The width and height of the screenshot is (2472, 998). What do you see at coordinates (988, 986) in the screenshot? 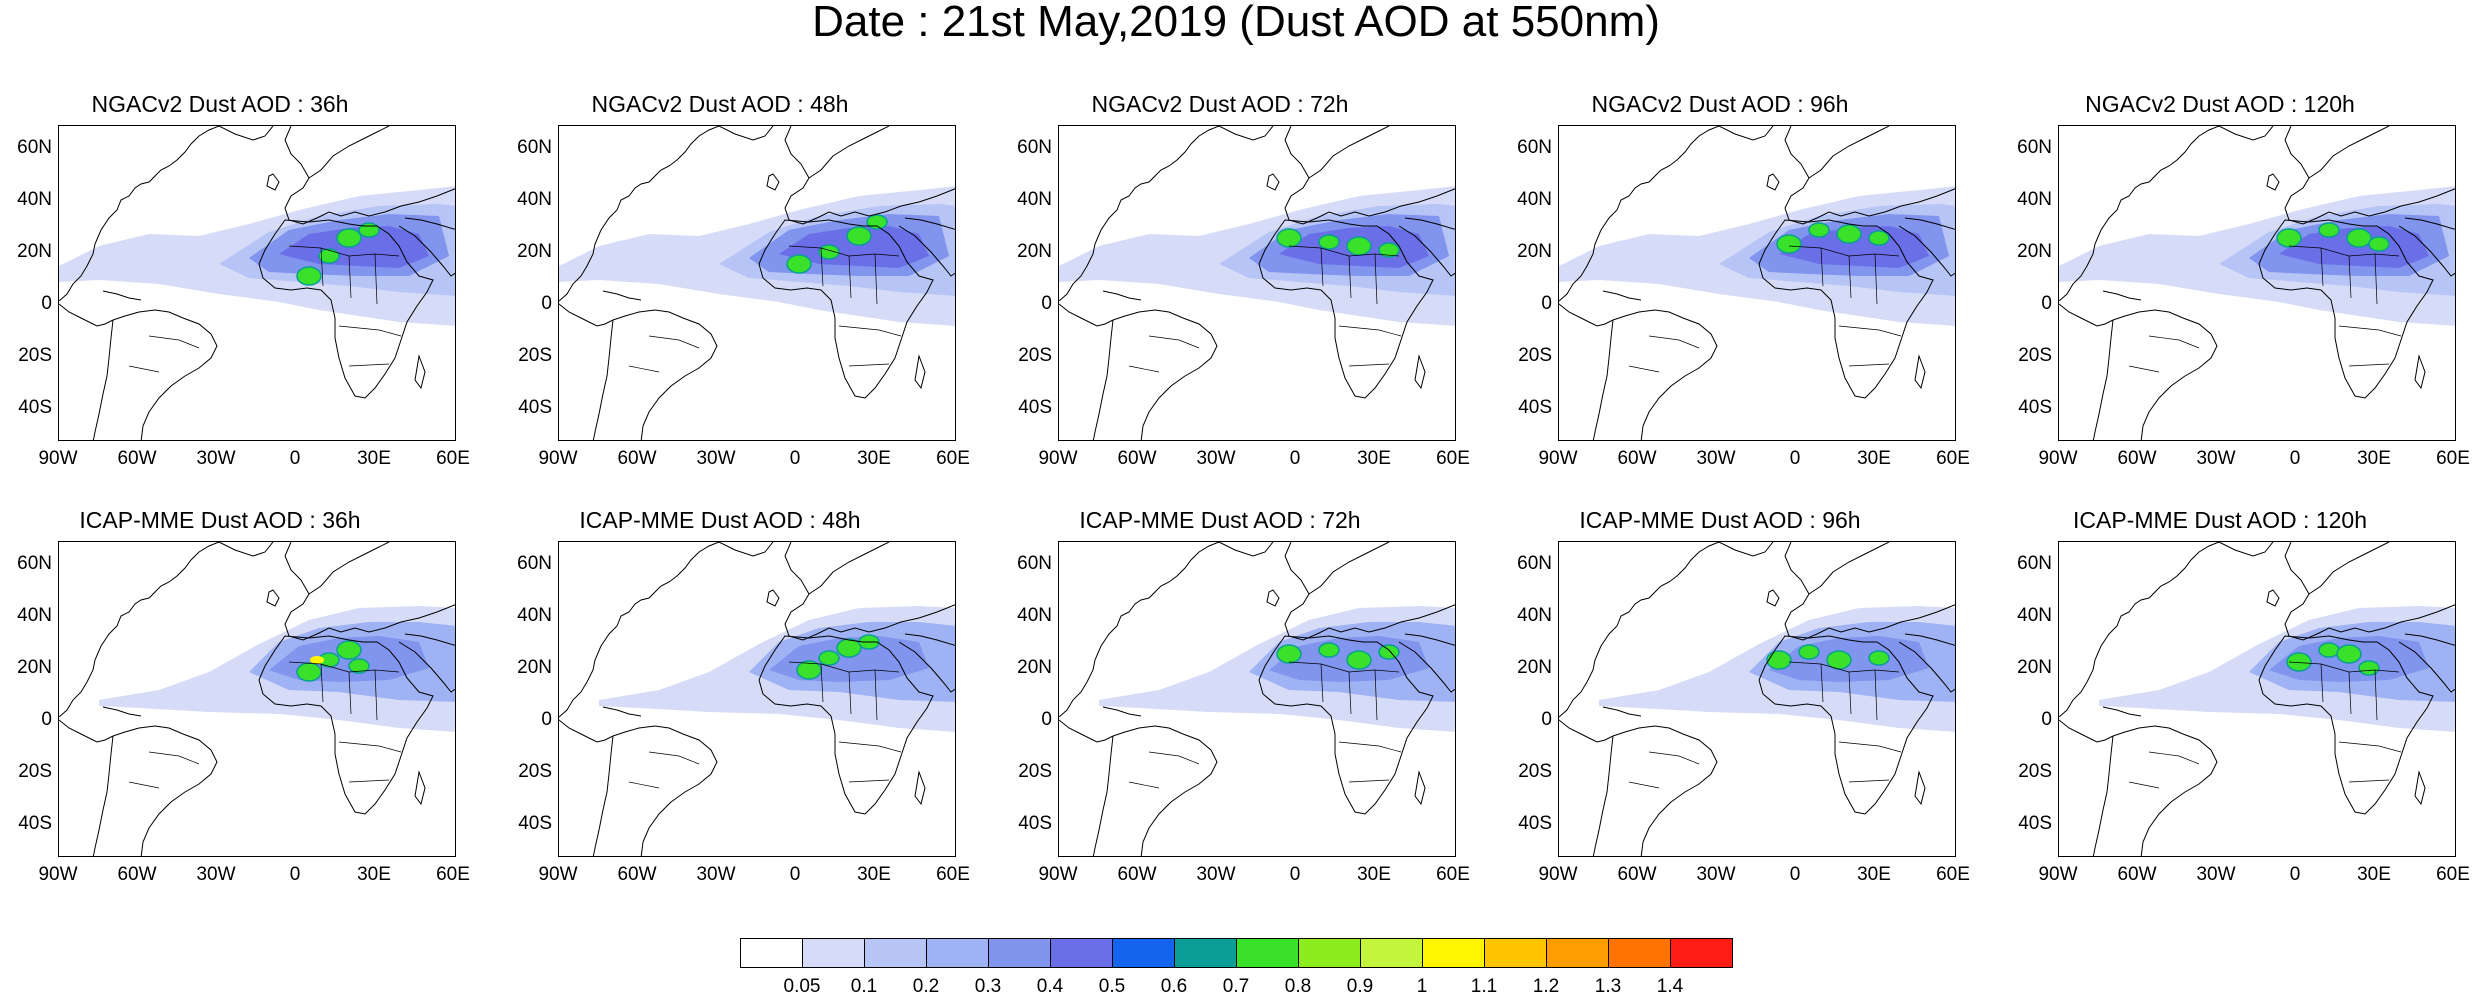
I see `colorbar-label: 0.3` at bounding box center [988, 986].